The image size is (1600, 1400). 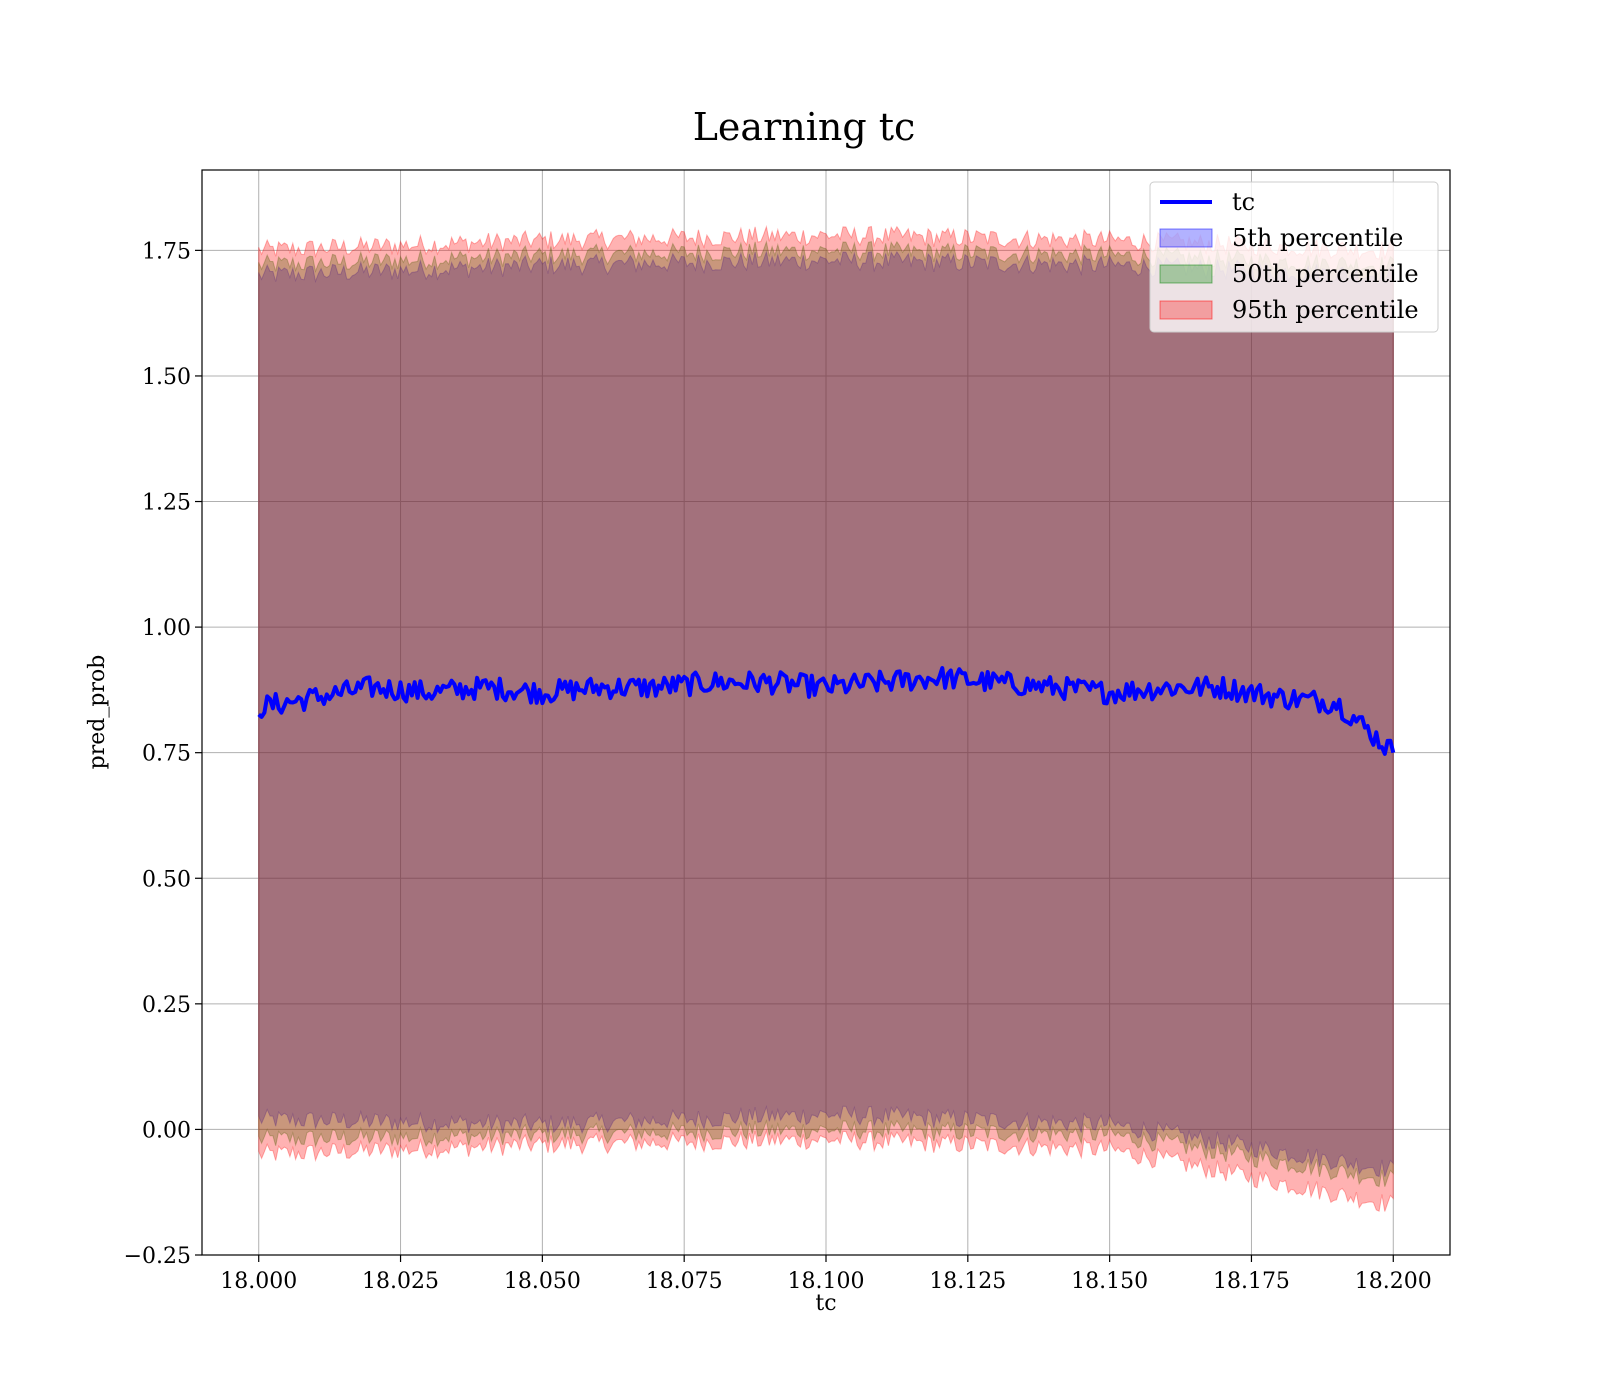 What do you see at coordinates (826, 1281) in the screenshot?
I see `x-tick-label: 18.100` at bounding box center [826, 1281].